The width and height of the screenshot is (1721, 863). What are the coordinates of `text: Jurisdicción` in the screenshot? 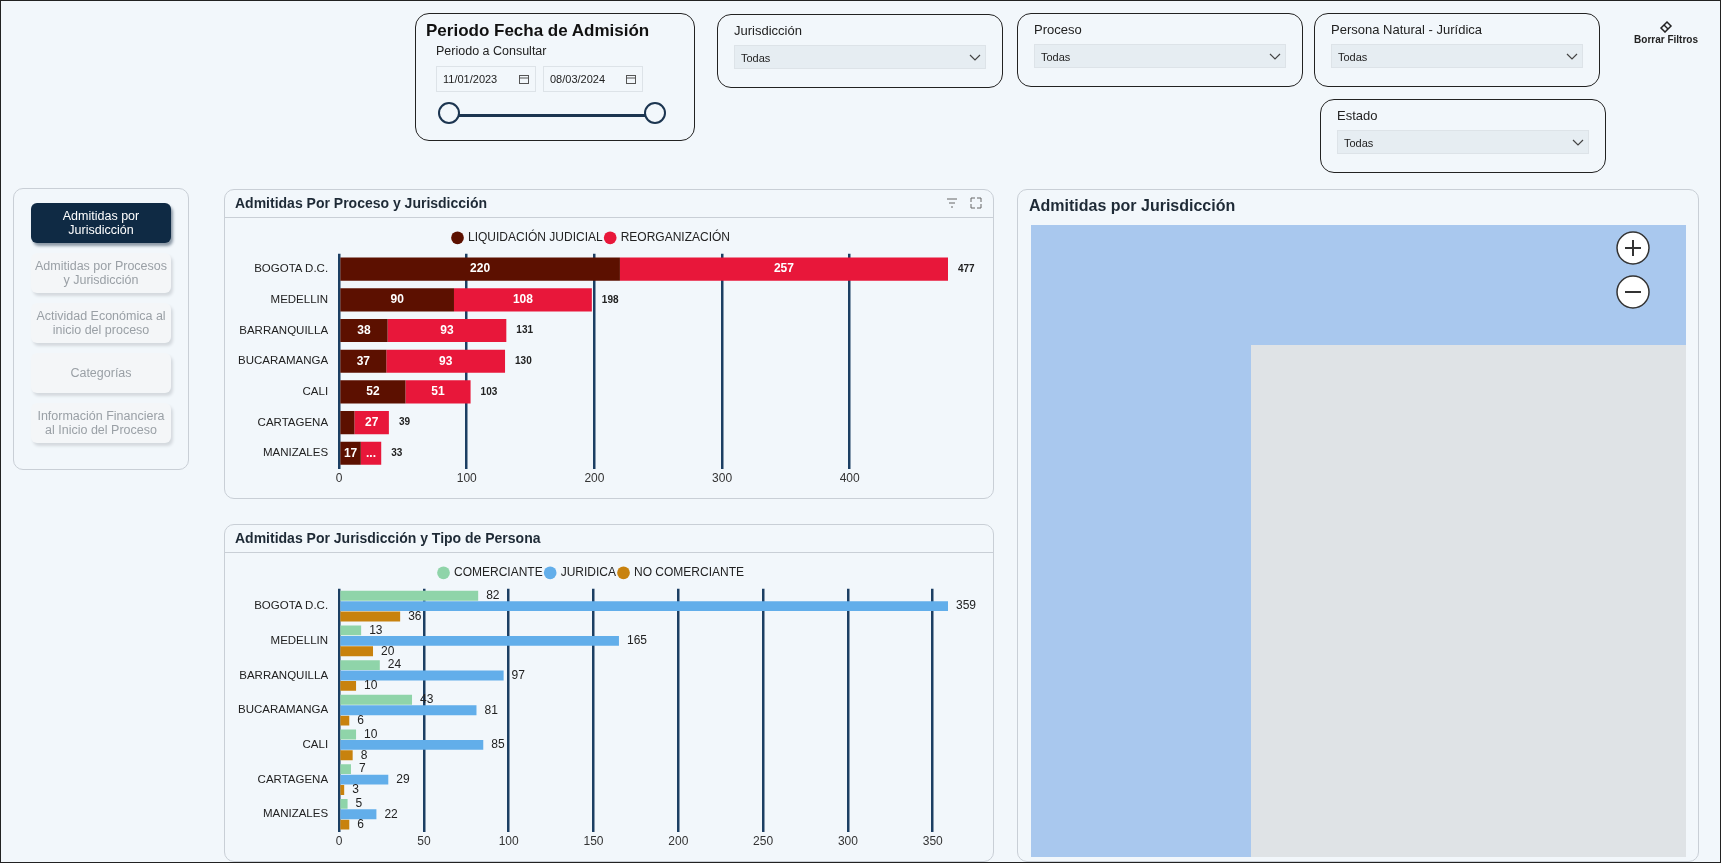 It's located at (768, 30).